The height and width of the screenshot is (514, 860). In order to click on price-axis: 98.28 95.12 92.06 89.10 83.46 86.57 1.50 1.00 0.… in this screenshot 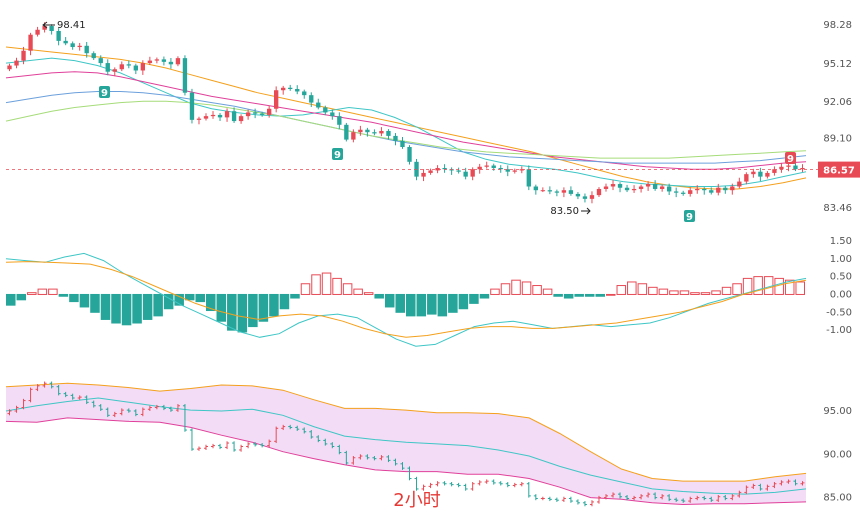, I will do `click(839, 262)`.